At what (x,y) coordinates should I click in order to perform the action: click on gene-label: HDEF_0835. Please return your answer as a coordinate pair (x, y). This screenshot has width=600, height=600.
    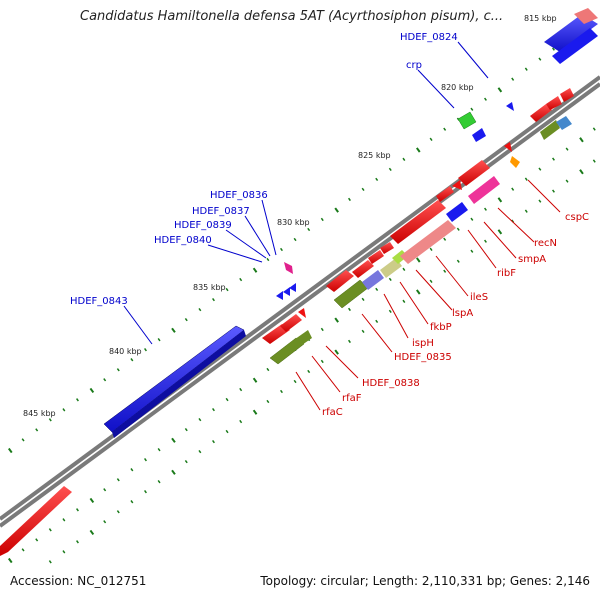
    Looking at the image, I should click on (423, 357).